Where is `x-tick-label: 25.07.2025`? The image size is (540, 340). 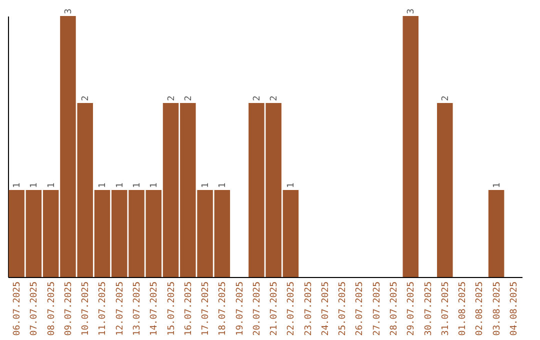 x-tick-label: 25.07.2025 is located at coordinates (343, 309).